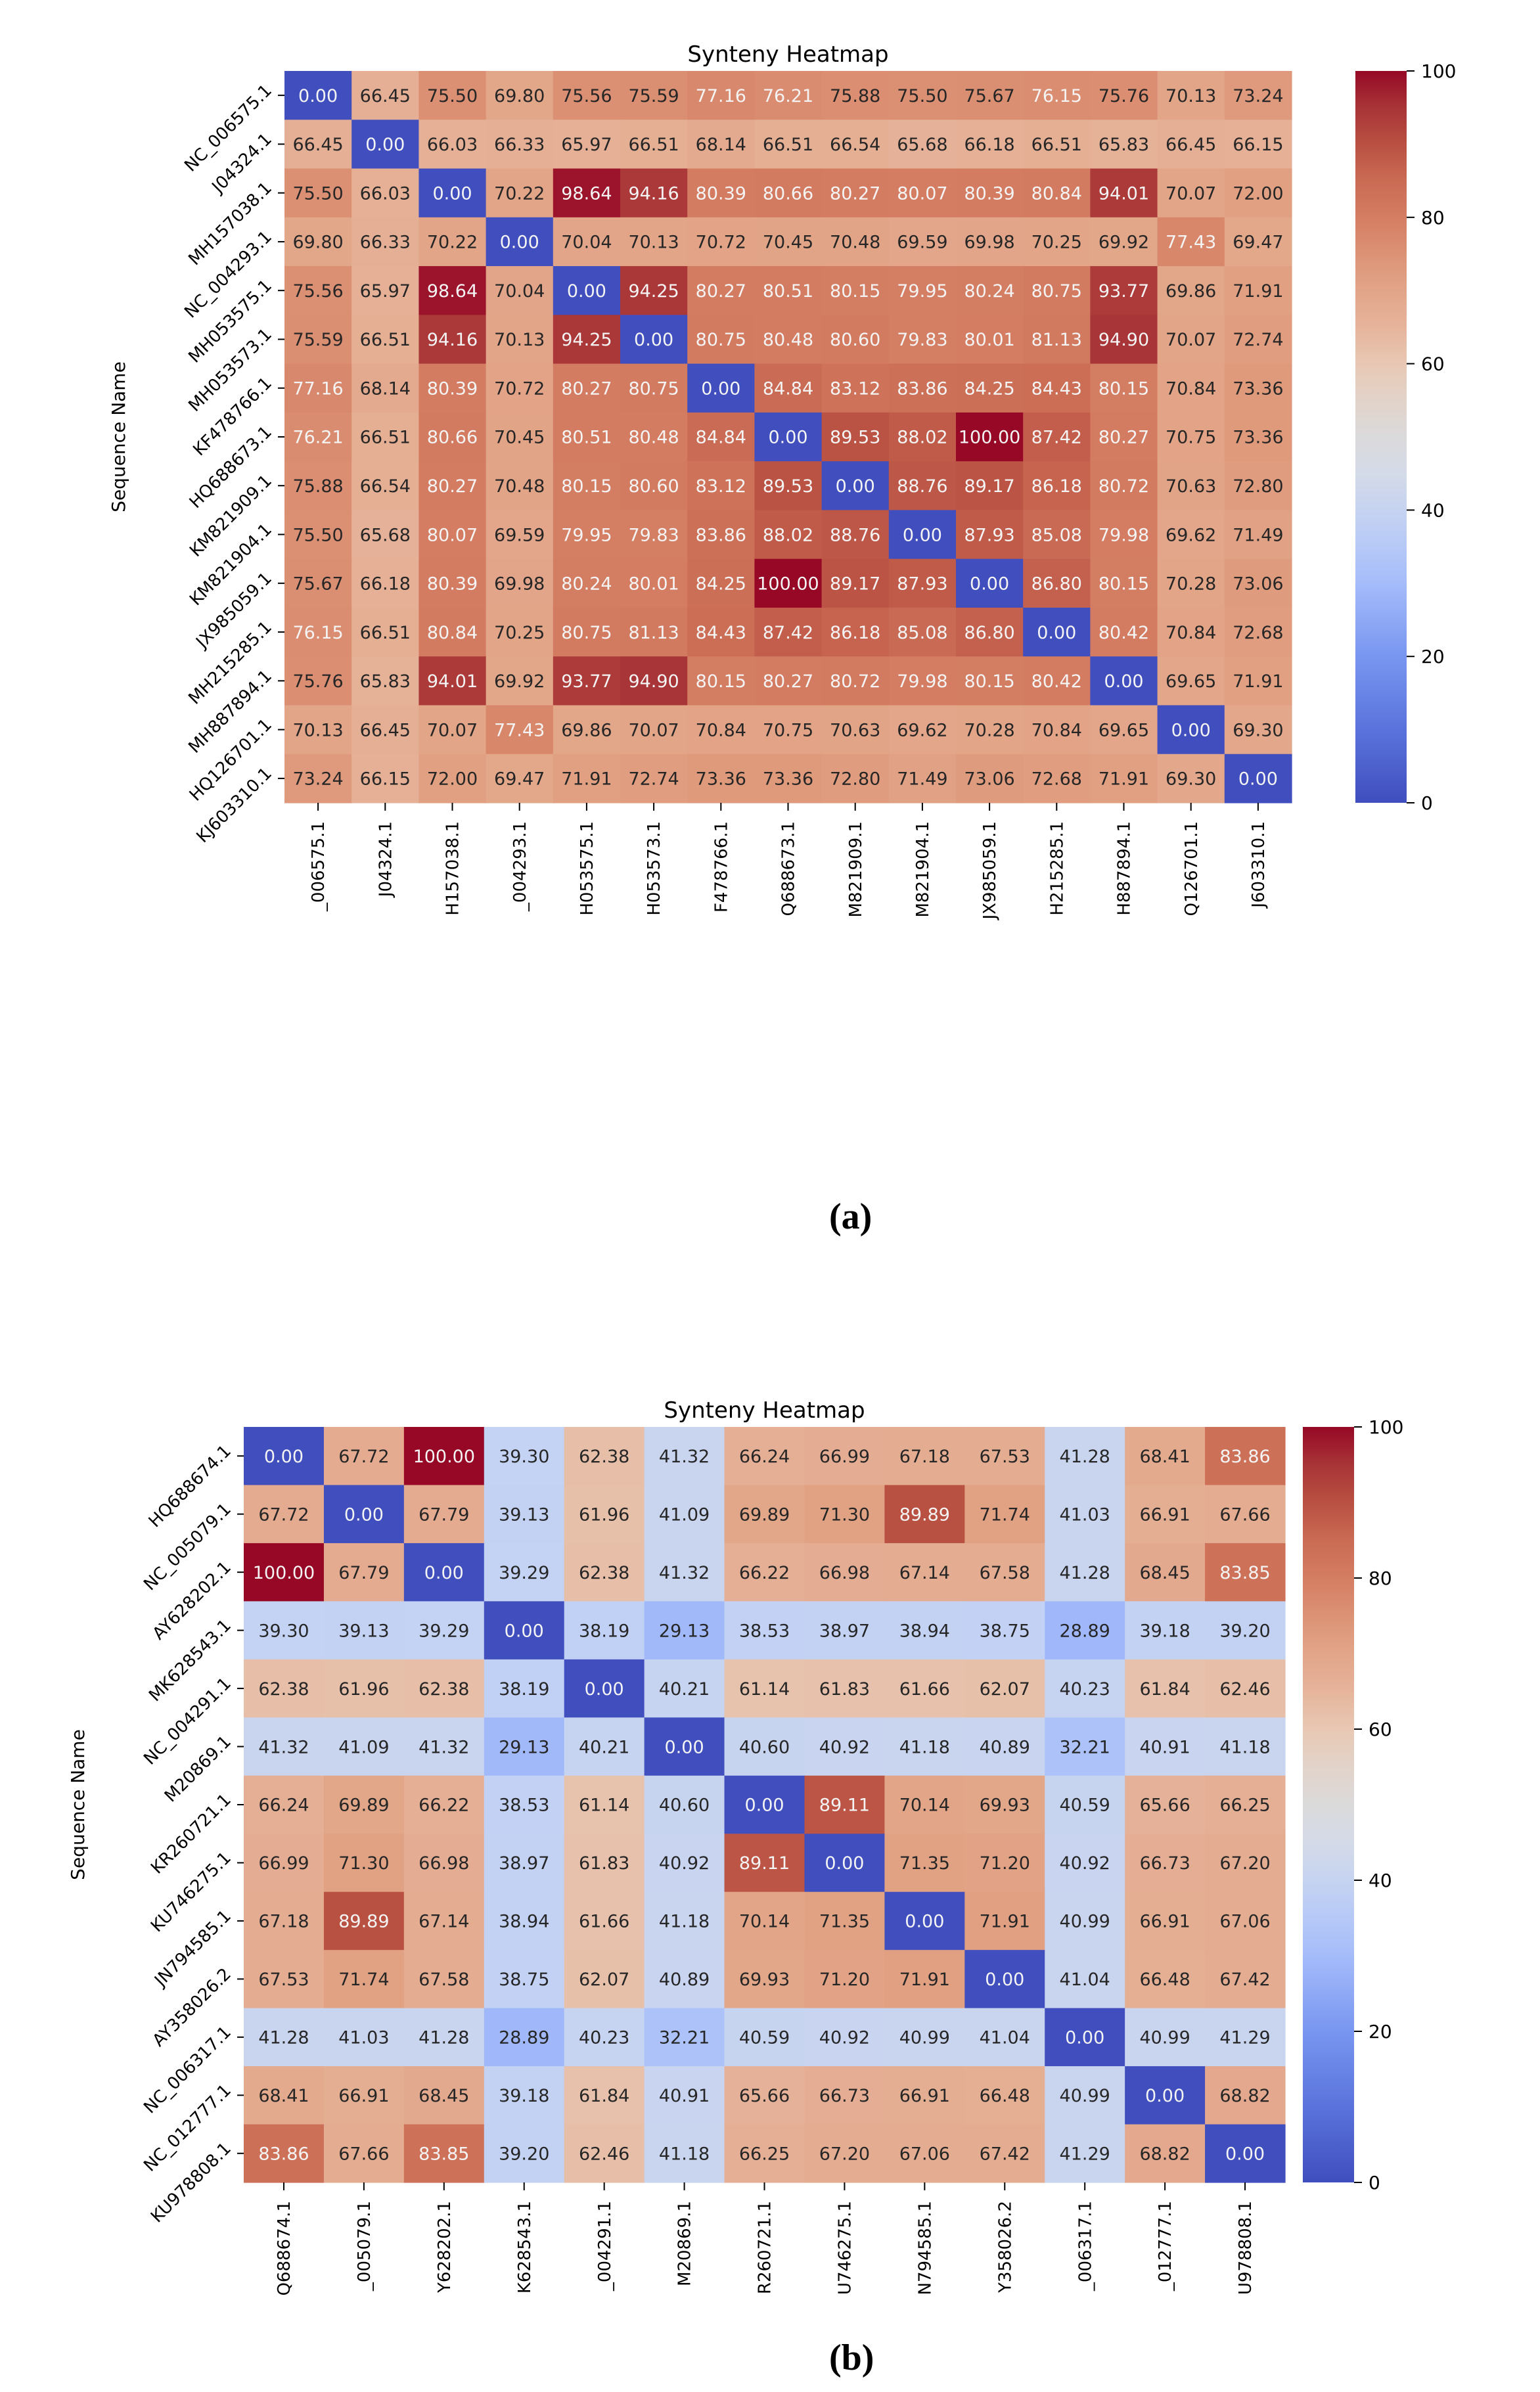 This screenshot has height=2392, width=1540. Describe the element at coordinates (844, 2154) in the screenshot. I see `cell-value-label: 67.20` at that location.